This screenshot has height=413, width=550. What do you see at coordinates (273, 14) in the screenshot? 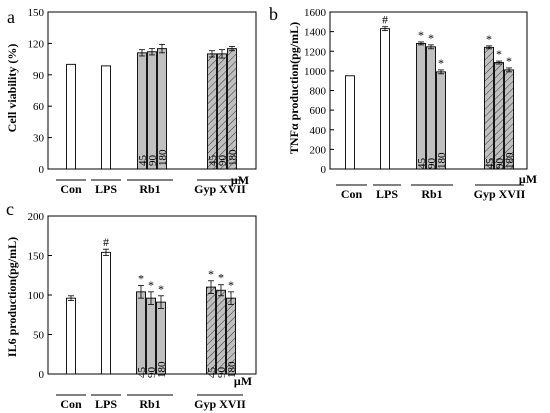
I see `panel-b-letter: b` at bounding box center [273, 14].